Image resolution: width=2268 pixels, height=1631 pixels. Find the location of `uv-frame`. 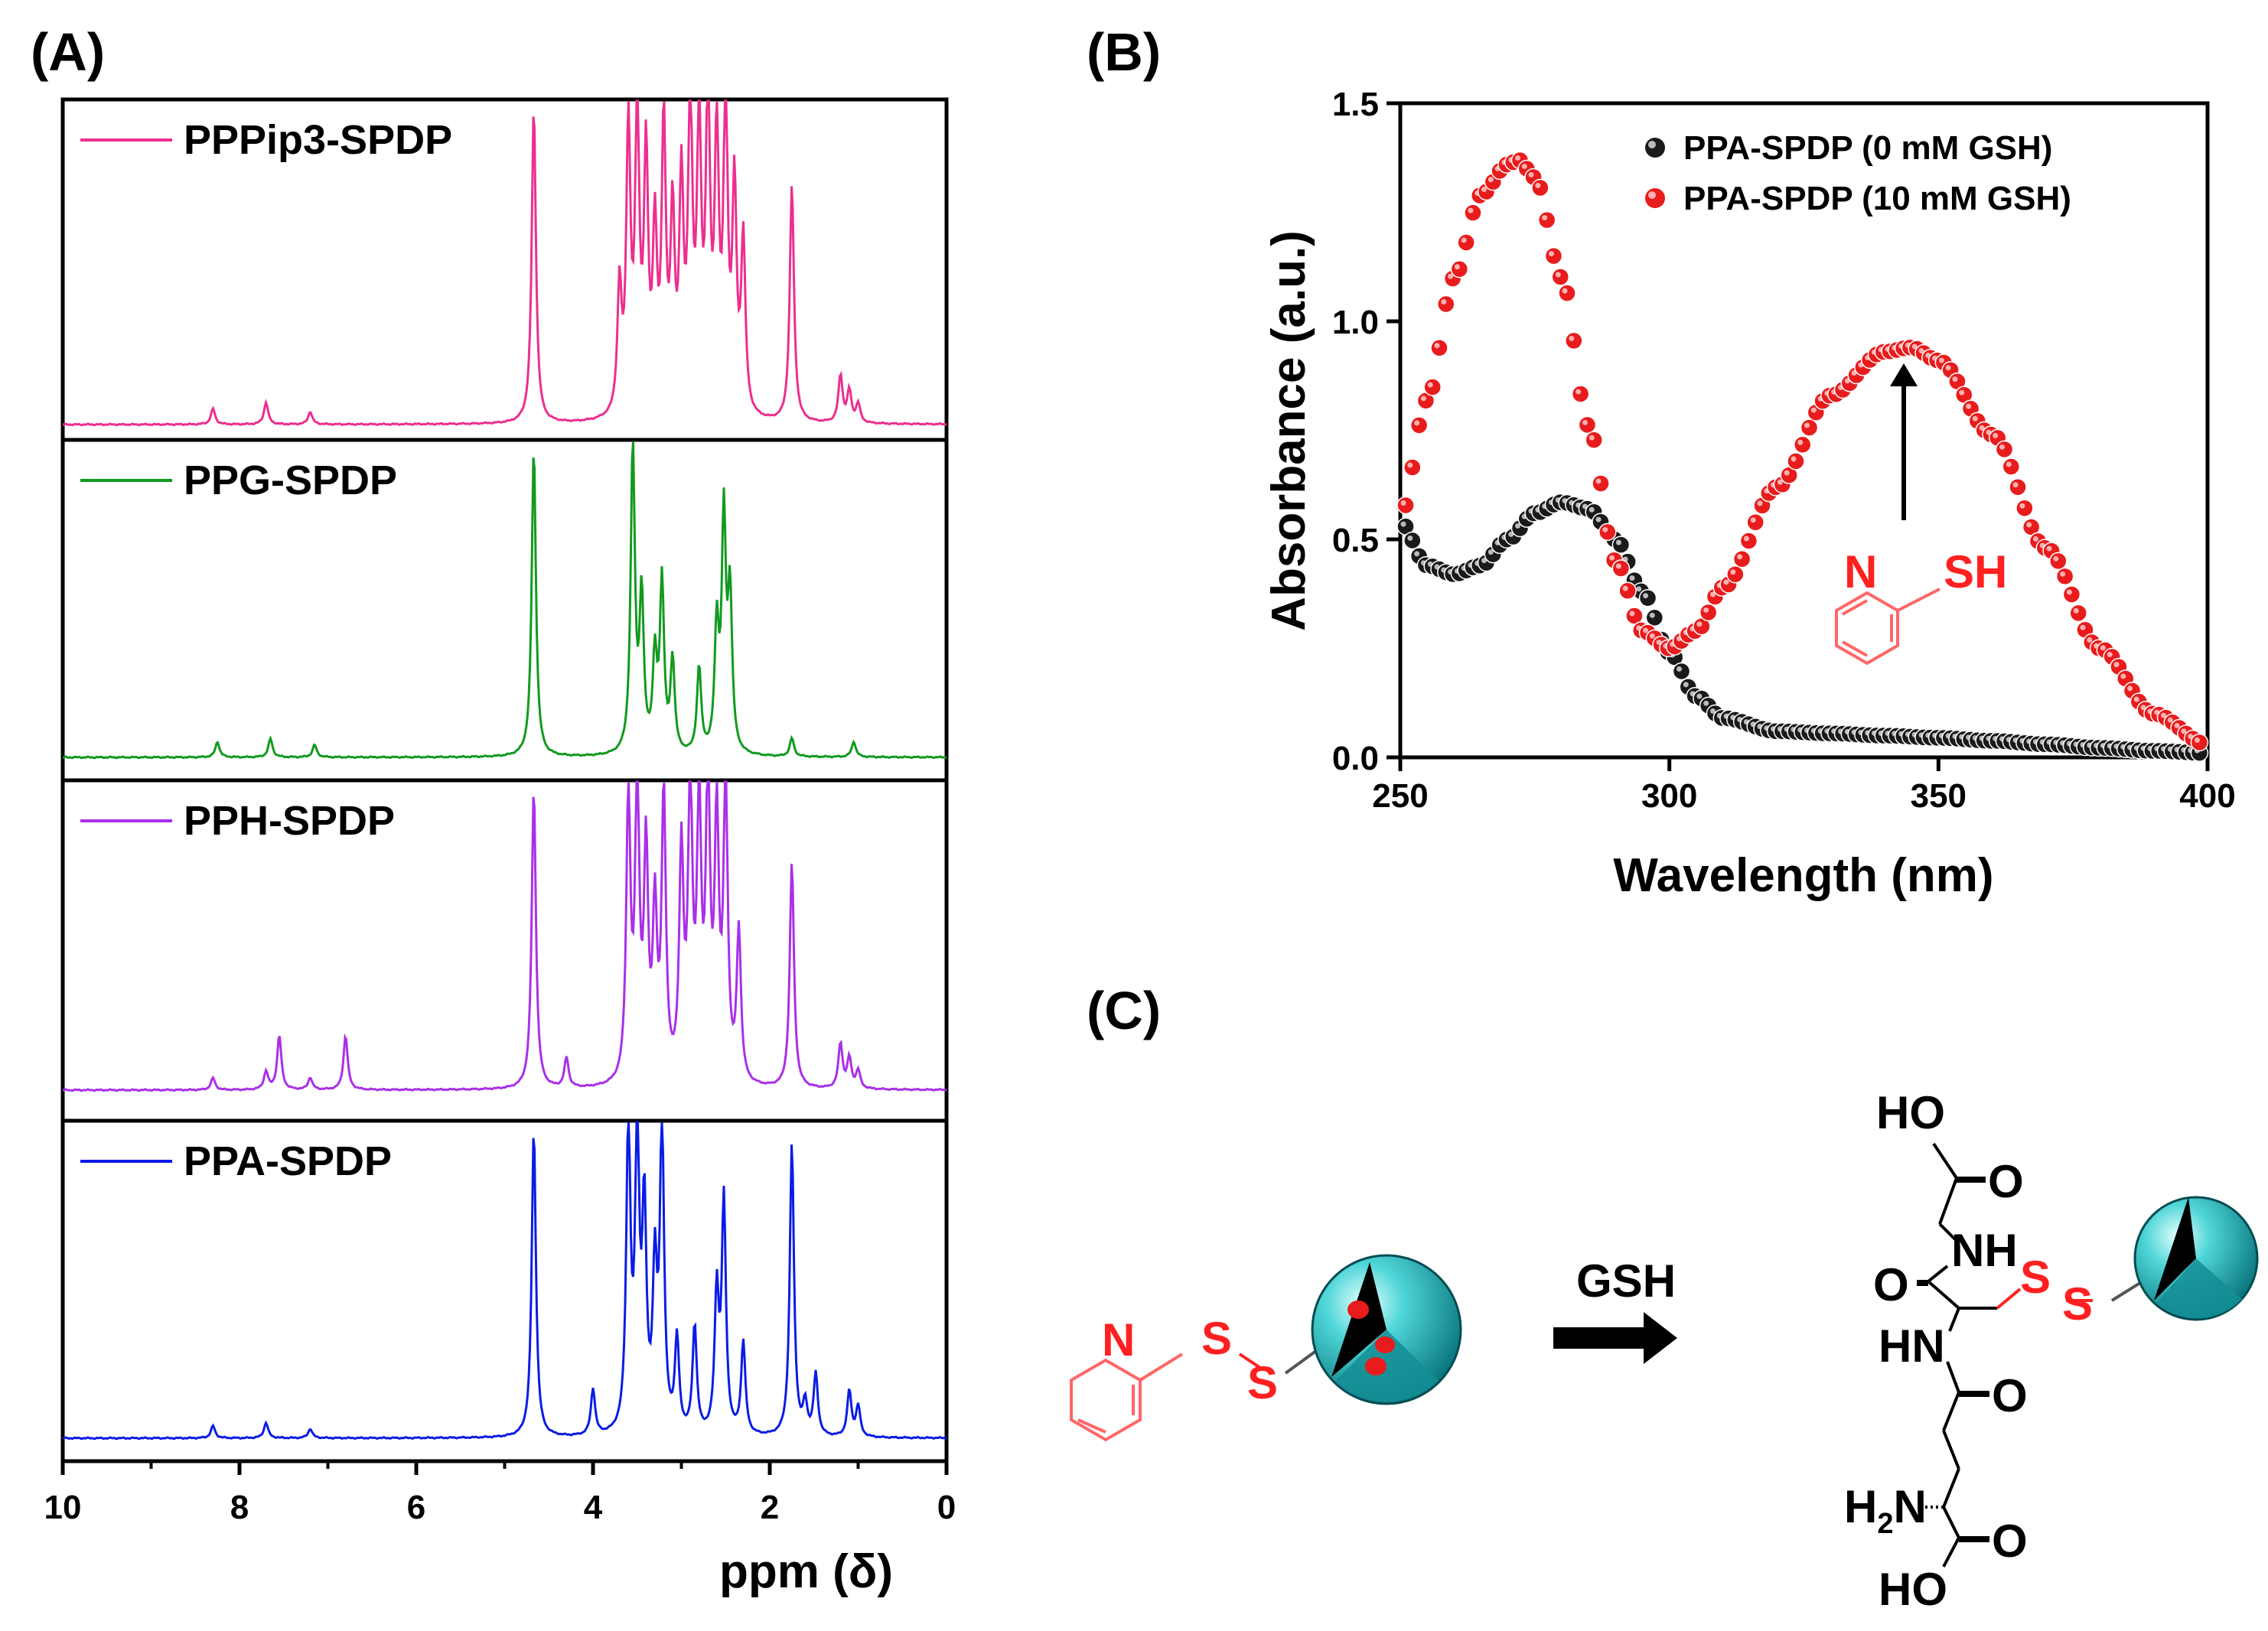

uv-frame is located at coordinates (1804, 430).